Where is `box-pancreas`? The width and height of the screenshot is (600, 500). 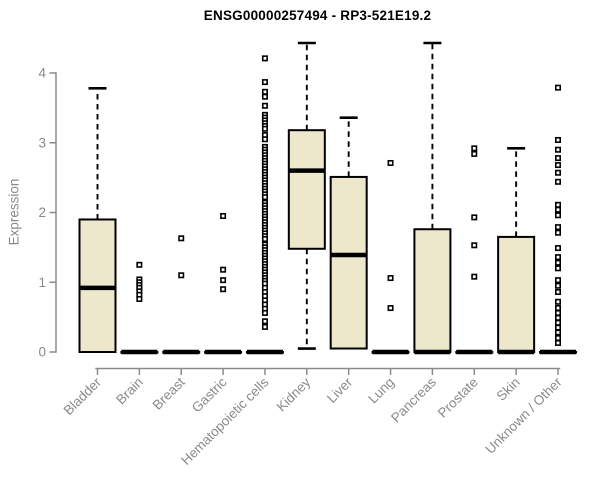 box-pancreas is located at coordinates (432, 198).